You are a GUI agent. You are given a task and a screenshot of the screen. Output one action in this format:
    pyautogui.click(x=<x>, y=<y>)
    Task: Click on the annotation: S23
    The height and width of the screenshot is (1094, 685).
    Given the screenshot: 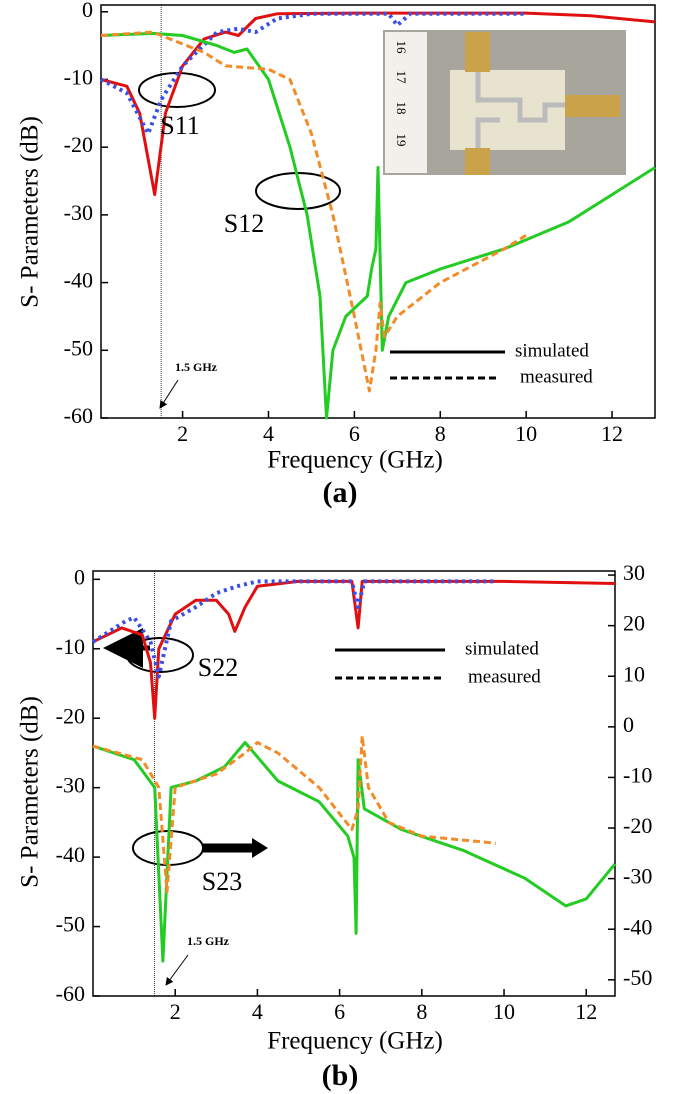 What is the action you would take?
    pyautogui.click(x=222, y=881)
    